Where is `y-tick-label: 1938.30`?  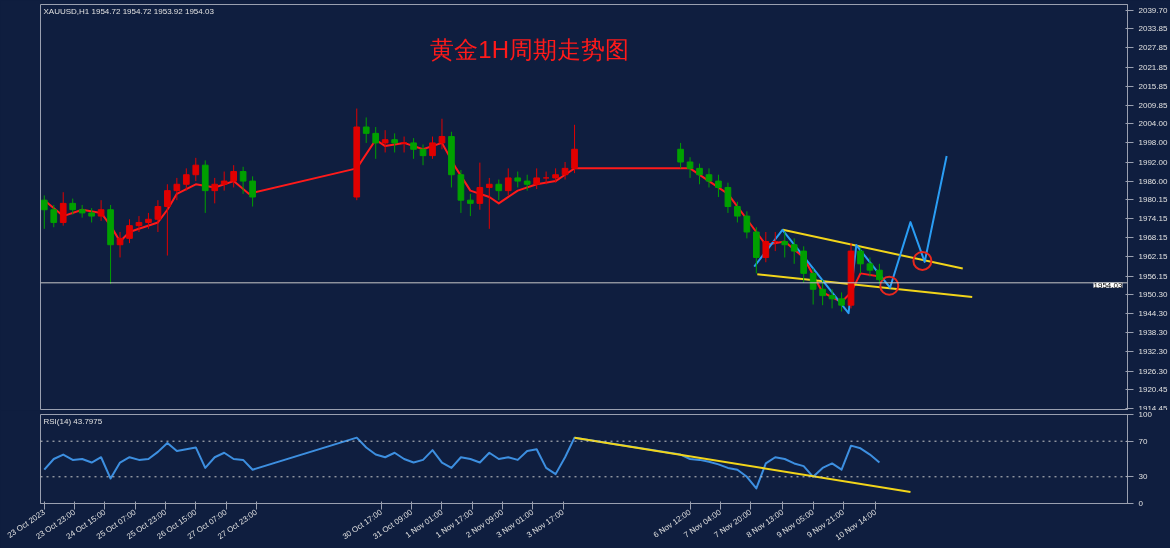 y-tick-label: 1938.30 is located at coordinates (1153, 333).